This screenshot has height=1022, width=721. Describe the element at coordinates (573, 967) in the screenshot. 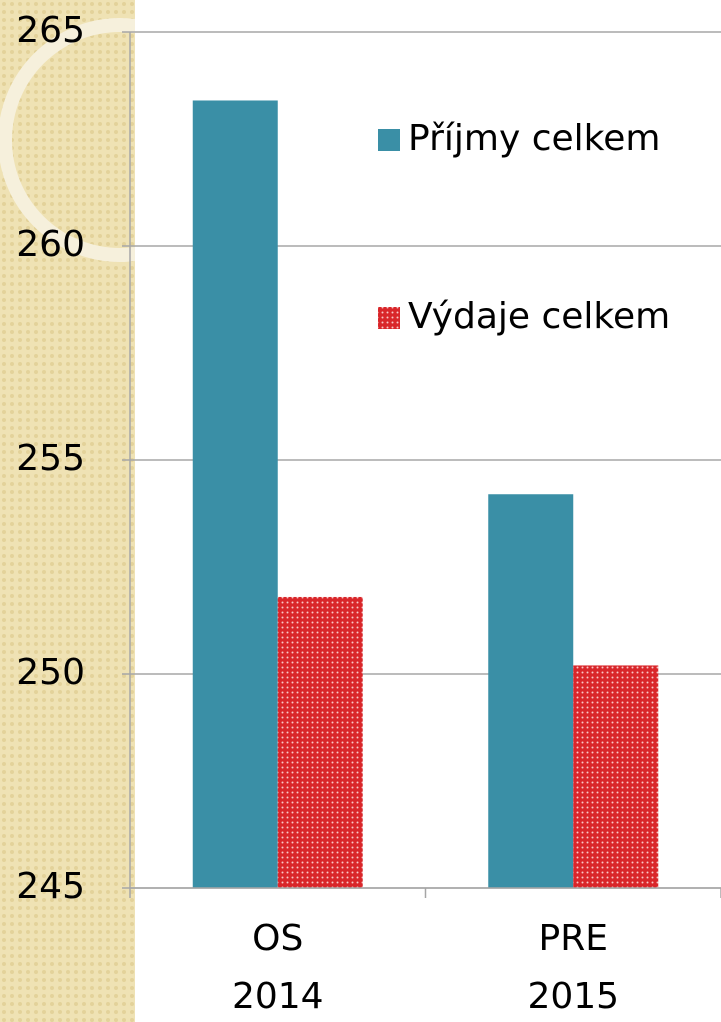

I see `x-tick-label: PRE 2015` at that location.